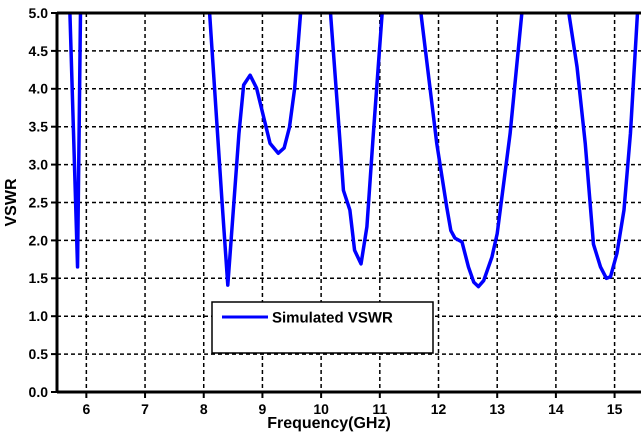 This screenshot has width=641, height=435. Describe the element at coordinates (38, 240) in the screenshot. I see `y-tick-label: 2.0` at that location.